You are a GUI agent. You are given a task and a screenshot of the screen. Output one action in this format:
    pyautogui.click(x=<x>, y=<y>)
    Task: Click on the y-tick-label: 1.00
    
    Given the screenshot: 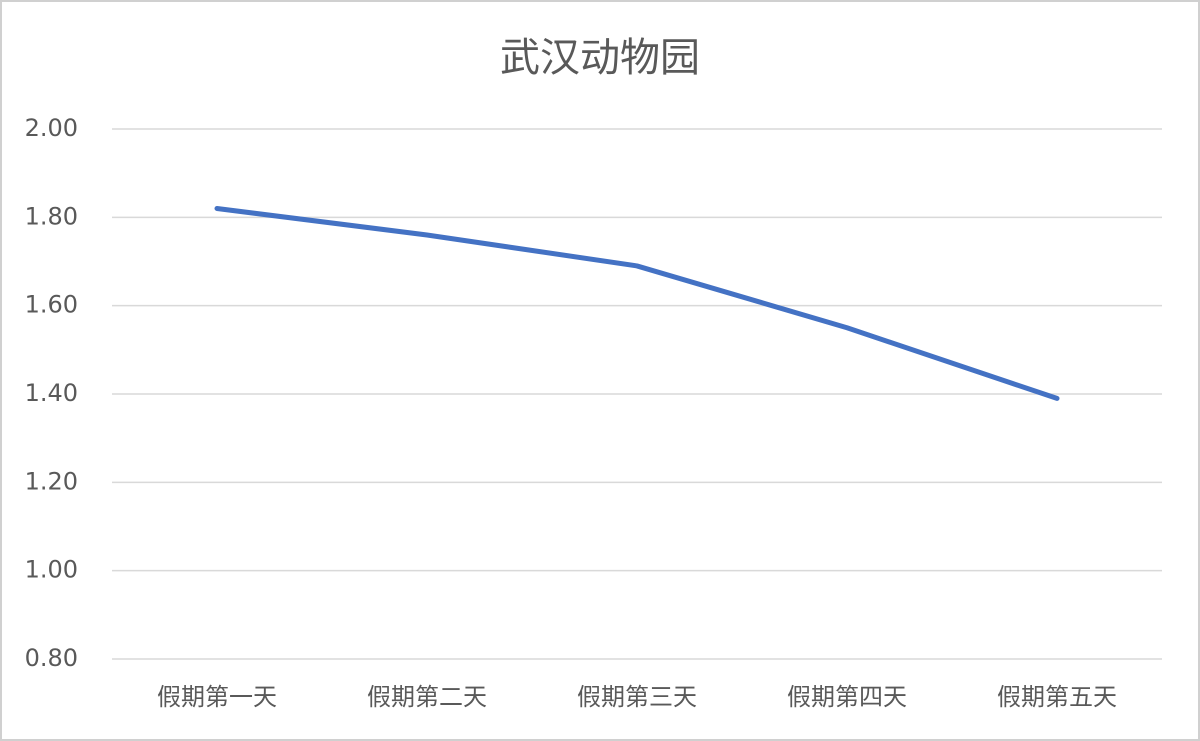 What is the action you would take?
    pyautogui.click(x=51, y=570)
    